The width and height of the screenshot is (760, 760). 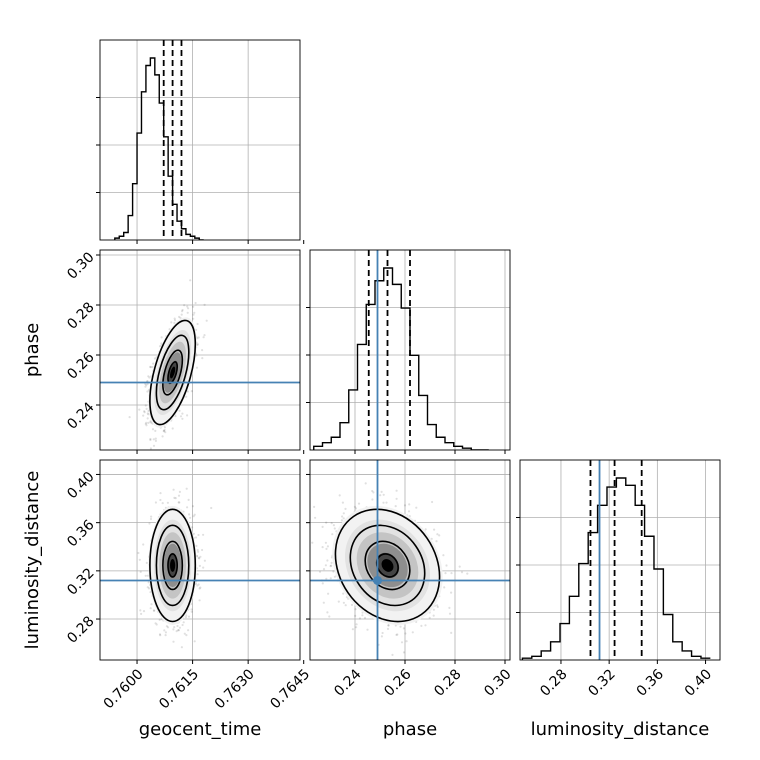 I want to click on pair-panel-geocent_time-luminosity_distance, so click(x=200, y=561).